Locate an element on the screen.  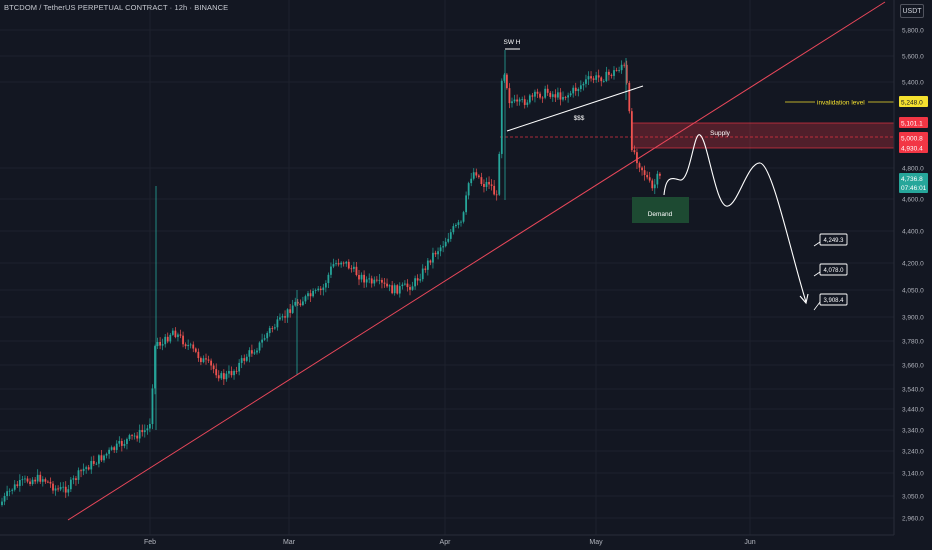
countdown-text: 07:46:01 is located at coordinates (914, 188).